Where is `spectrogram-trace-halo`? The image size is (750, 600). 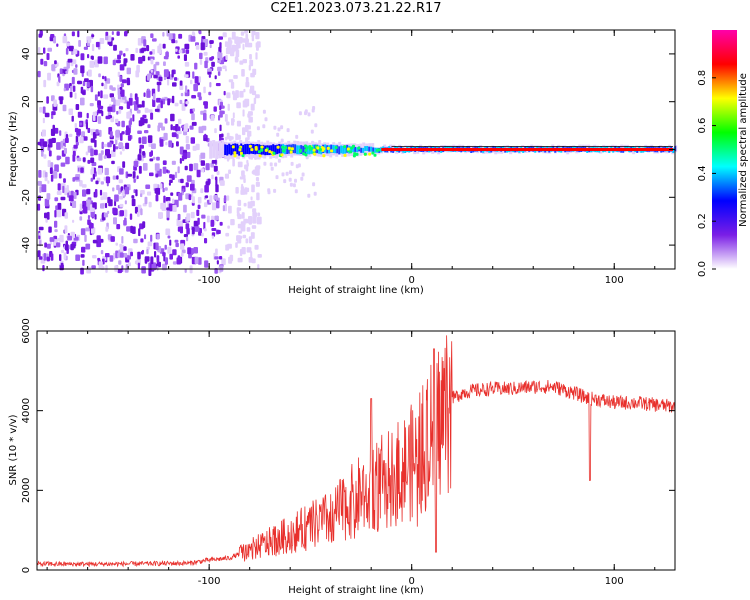 spectrogram-trace-halo is located at coordinates (211, 149).